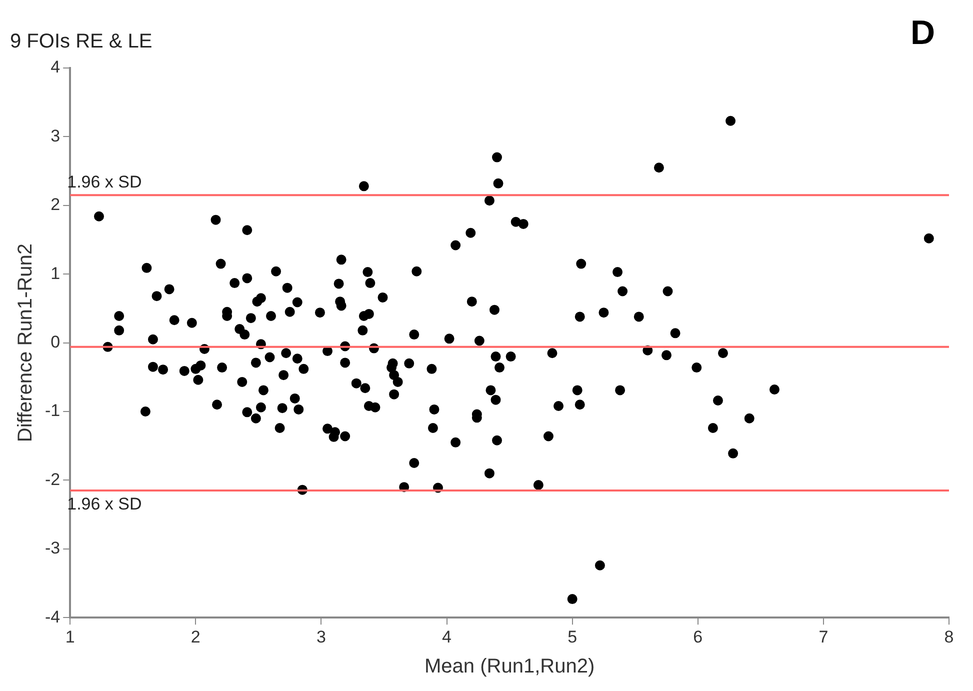 This screenshot has width=973, height=691. I want to click on y-tick-label: -4, so click(52, 616).